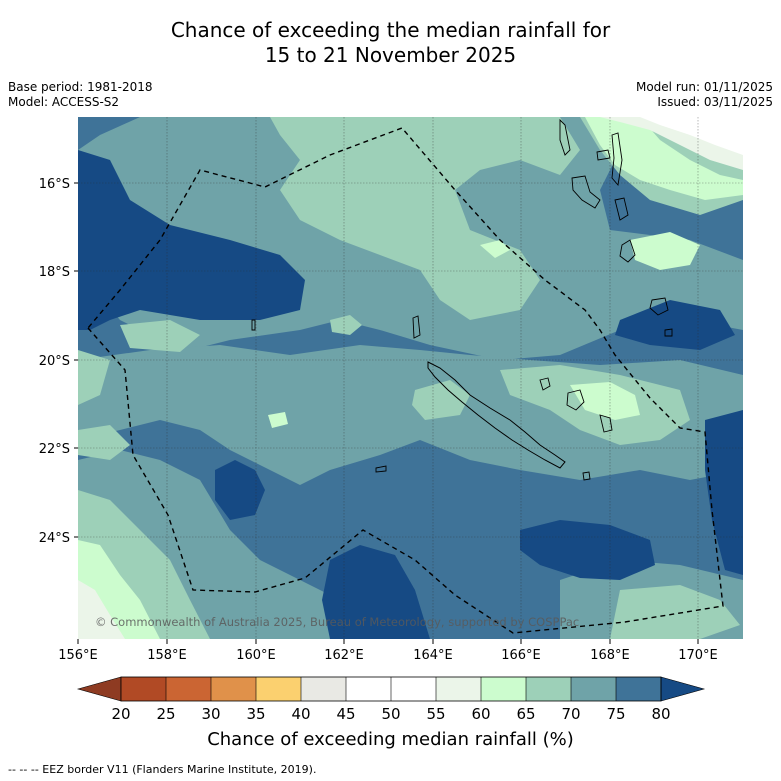  What do you see at coordinates (587, 550) in the screenshot?
I see `region-gt80-southeast` at bounding box center [587, 550].